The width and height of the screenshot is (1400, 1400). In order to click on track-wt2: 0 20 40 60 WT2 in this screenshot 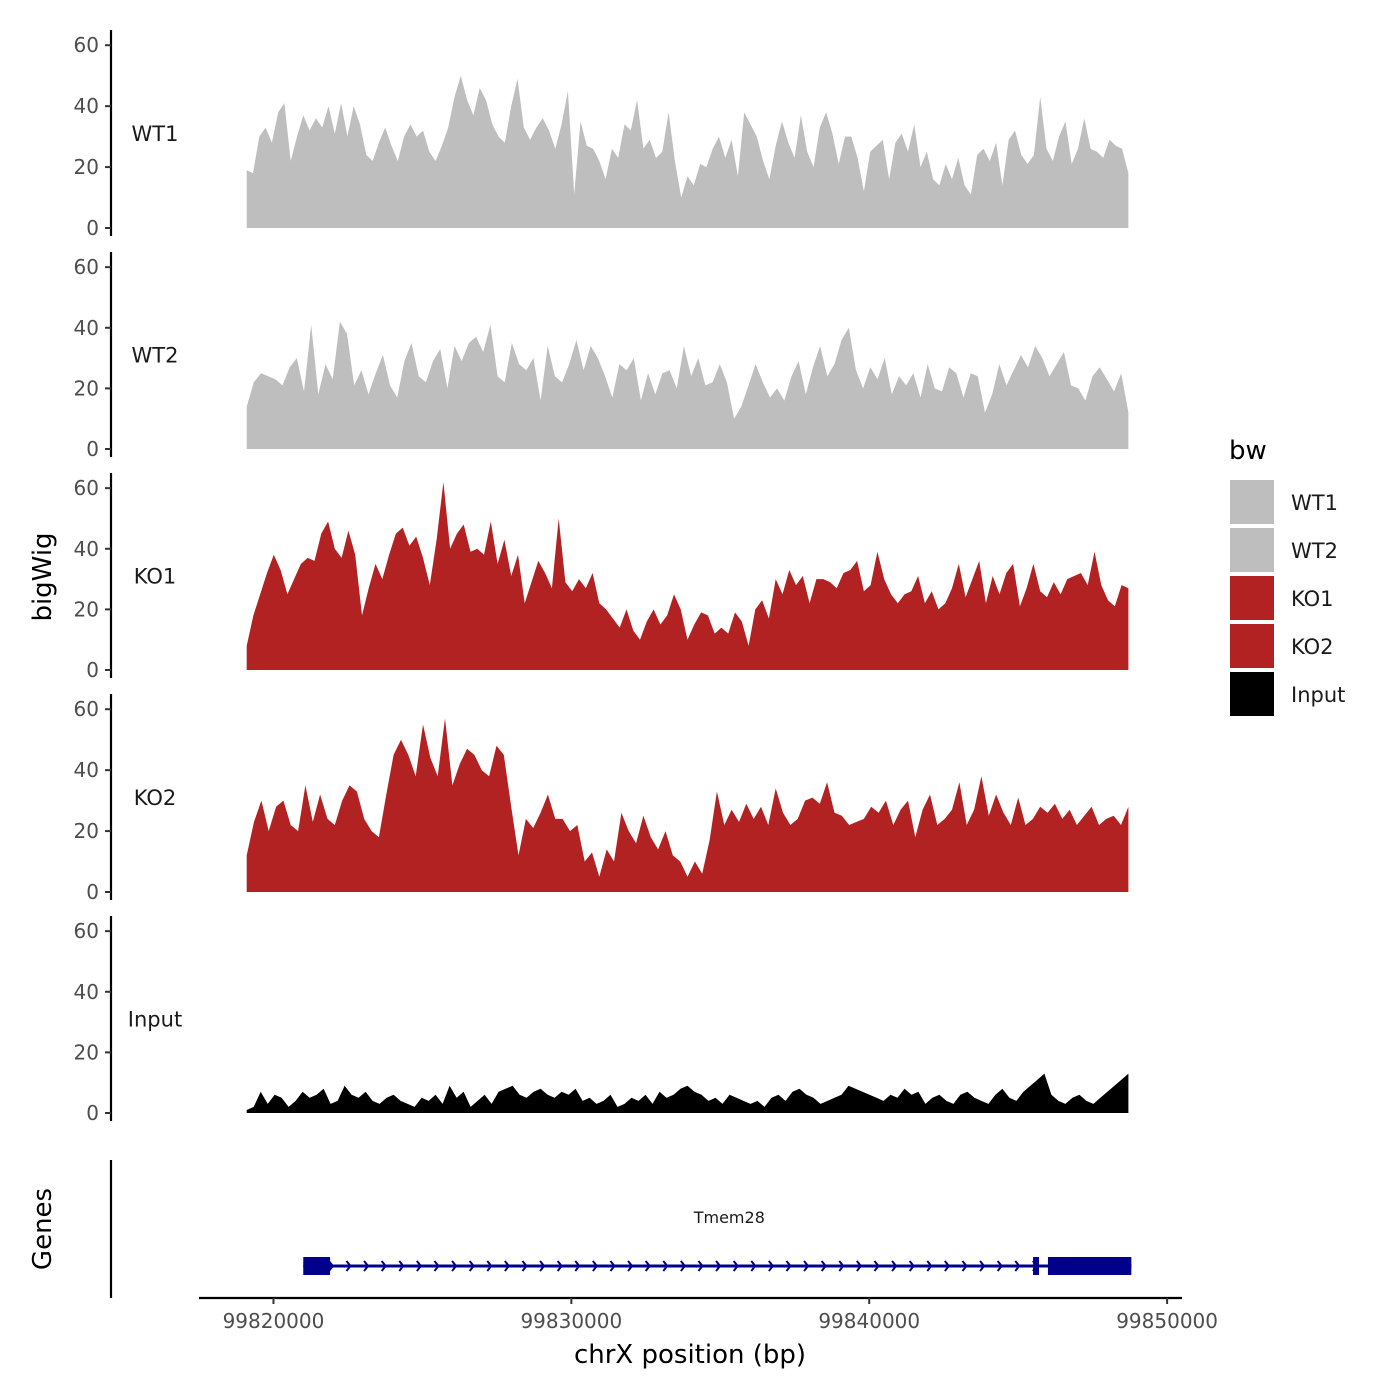, I will do `click(601, 356)`.